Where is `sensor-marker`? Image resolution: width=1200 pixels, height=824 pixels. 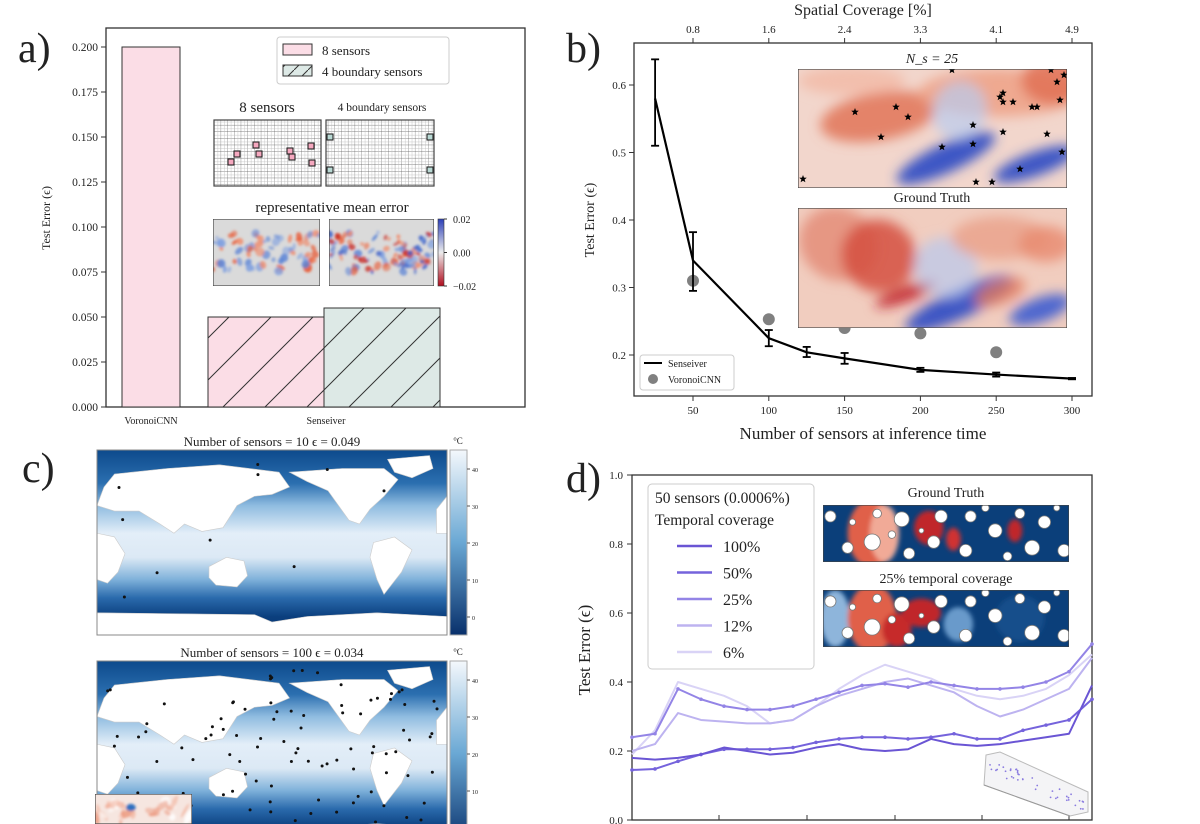 sensor-marker is located at coordinates (292, 157).